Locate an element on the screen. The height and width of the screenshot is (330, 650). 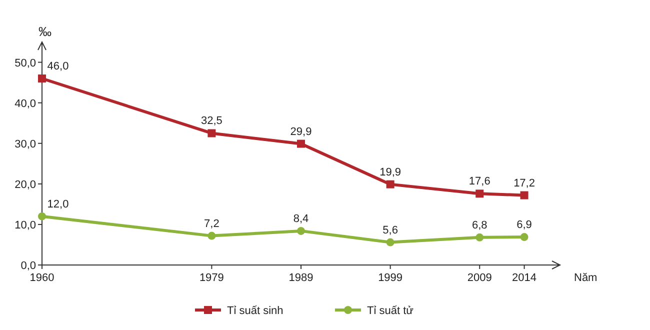
data-label: 17,2 is located at coordinates (524, 183).